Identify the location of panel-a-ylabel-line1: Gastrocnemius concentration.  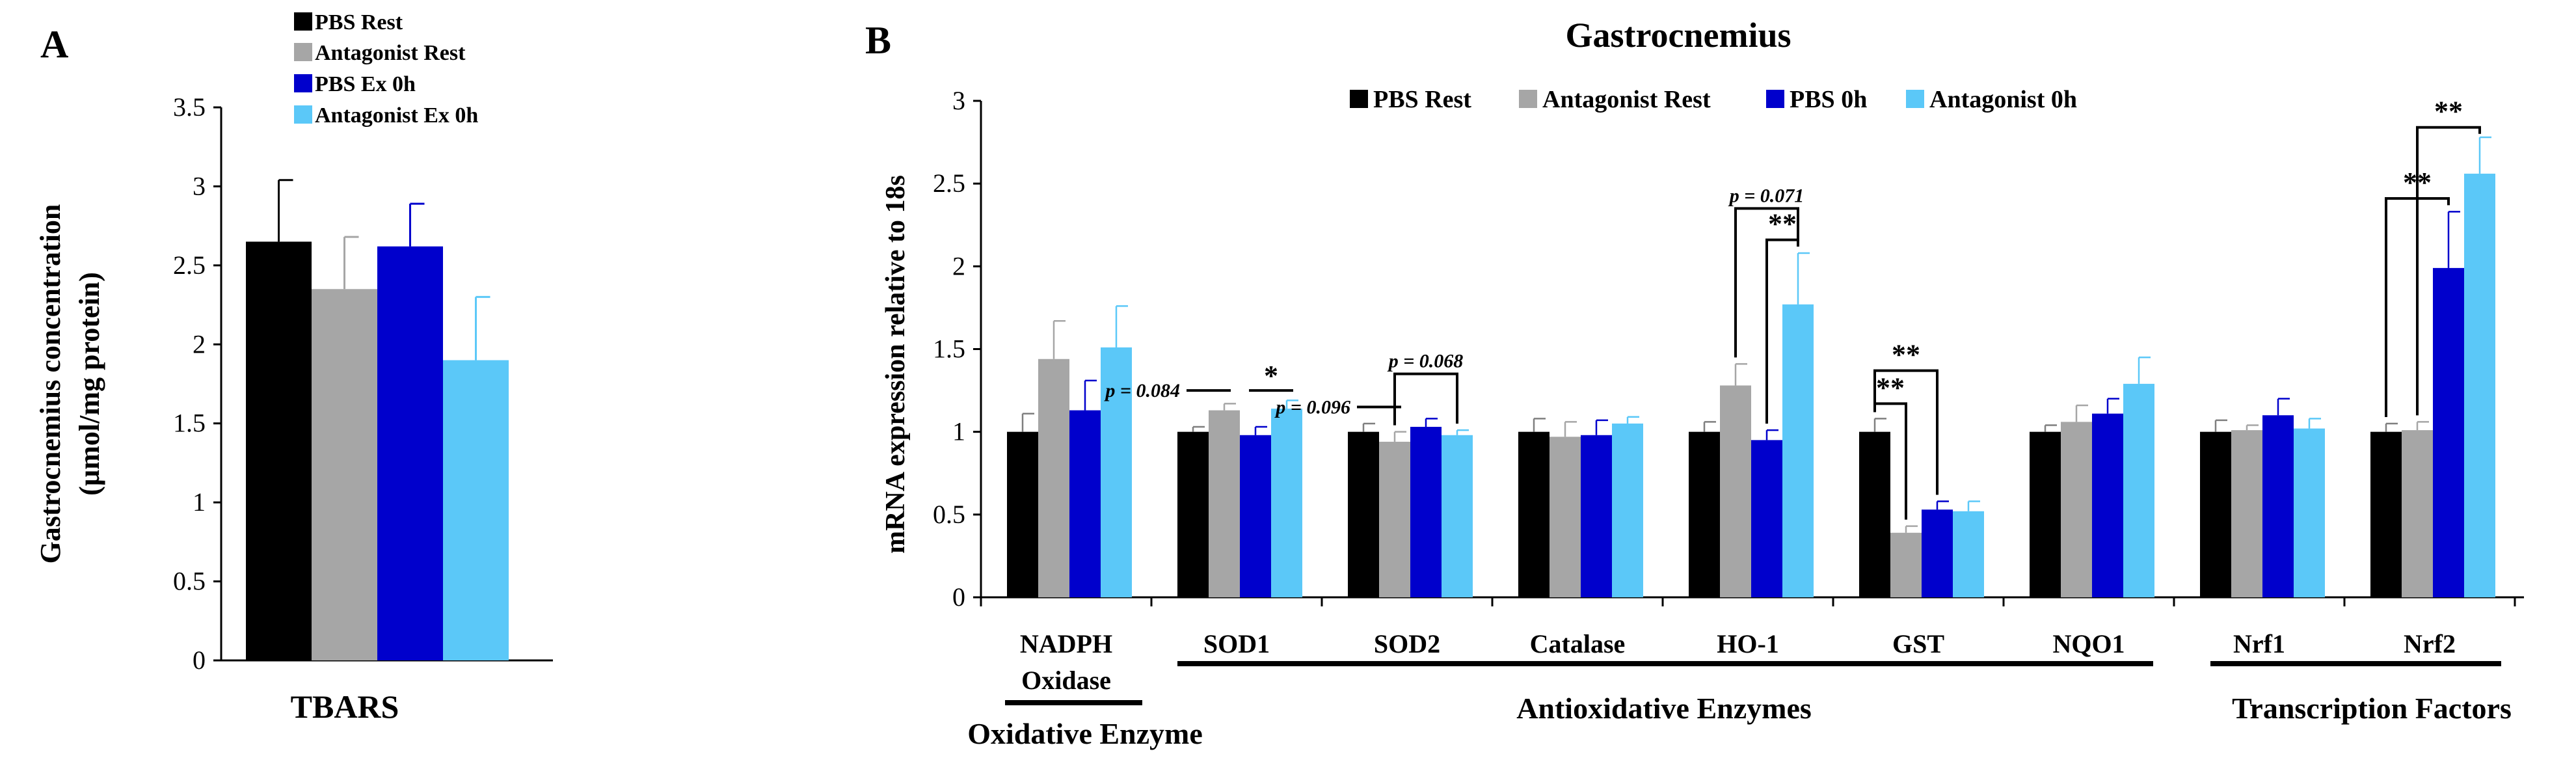
(50, 384).